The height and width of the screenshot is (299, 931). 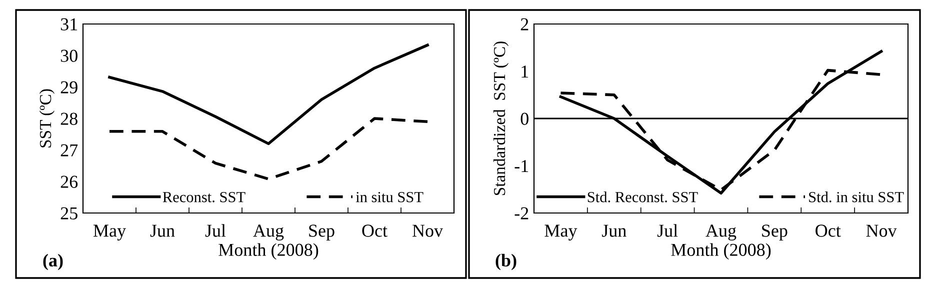 I want to click on y-tick-label: 29, so click(x=69, y=87).